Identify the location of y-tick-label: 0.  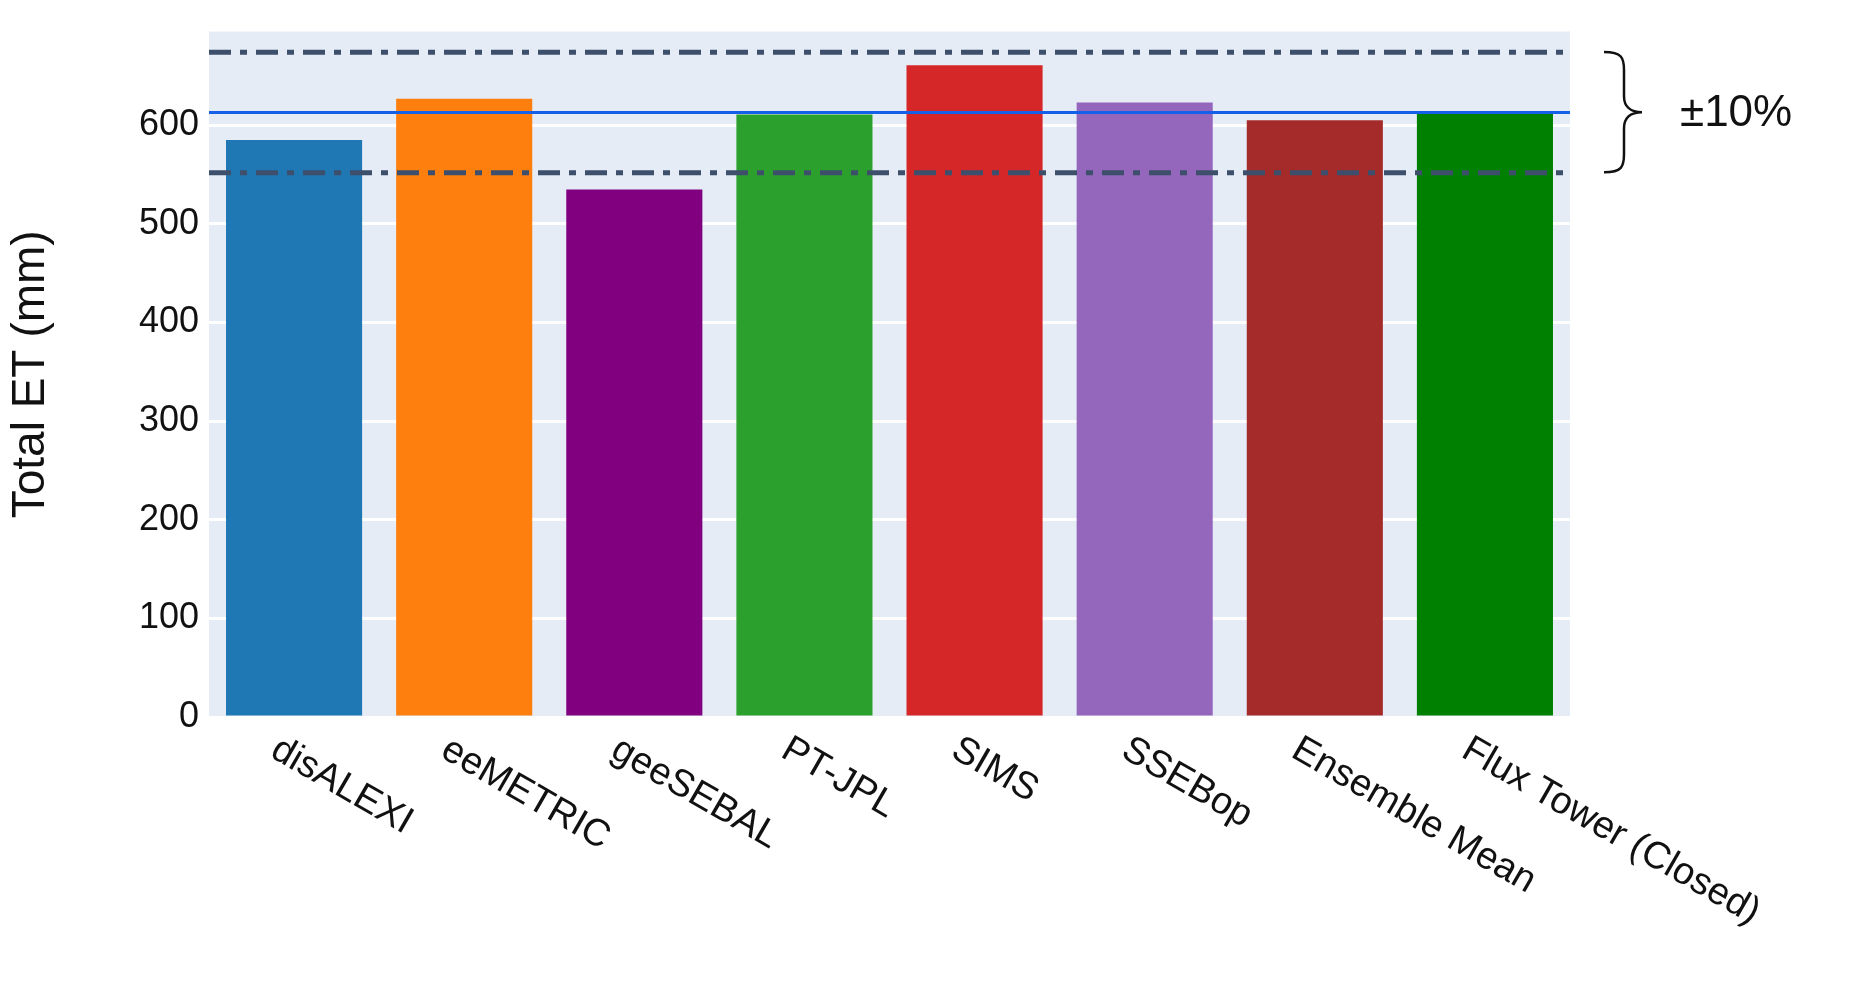
(188, 714).